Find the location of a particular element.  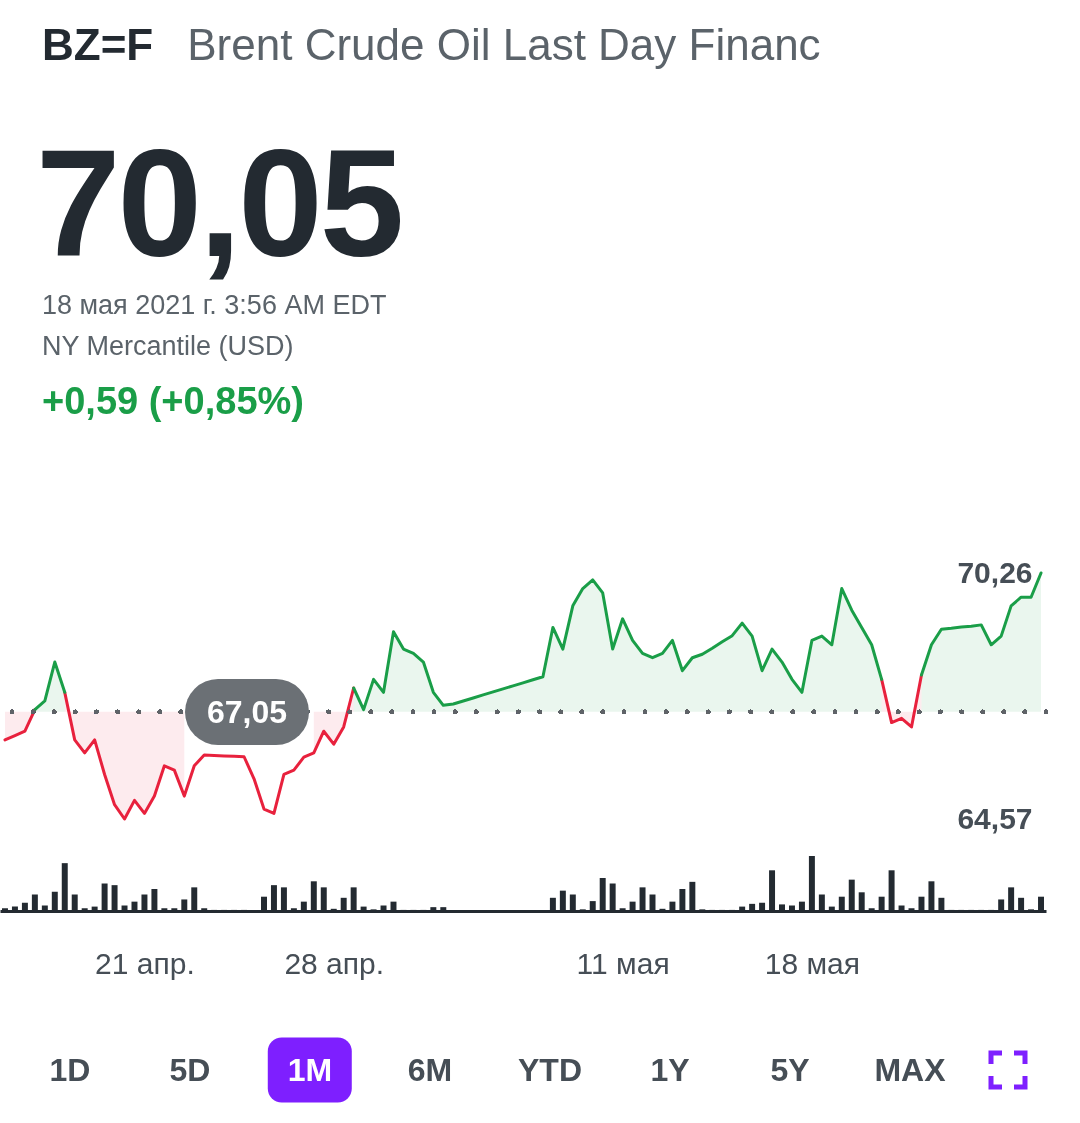

text: 70,05 is located at coordinates (219, 203).